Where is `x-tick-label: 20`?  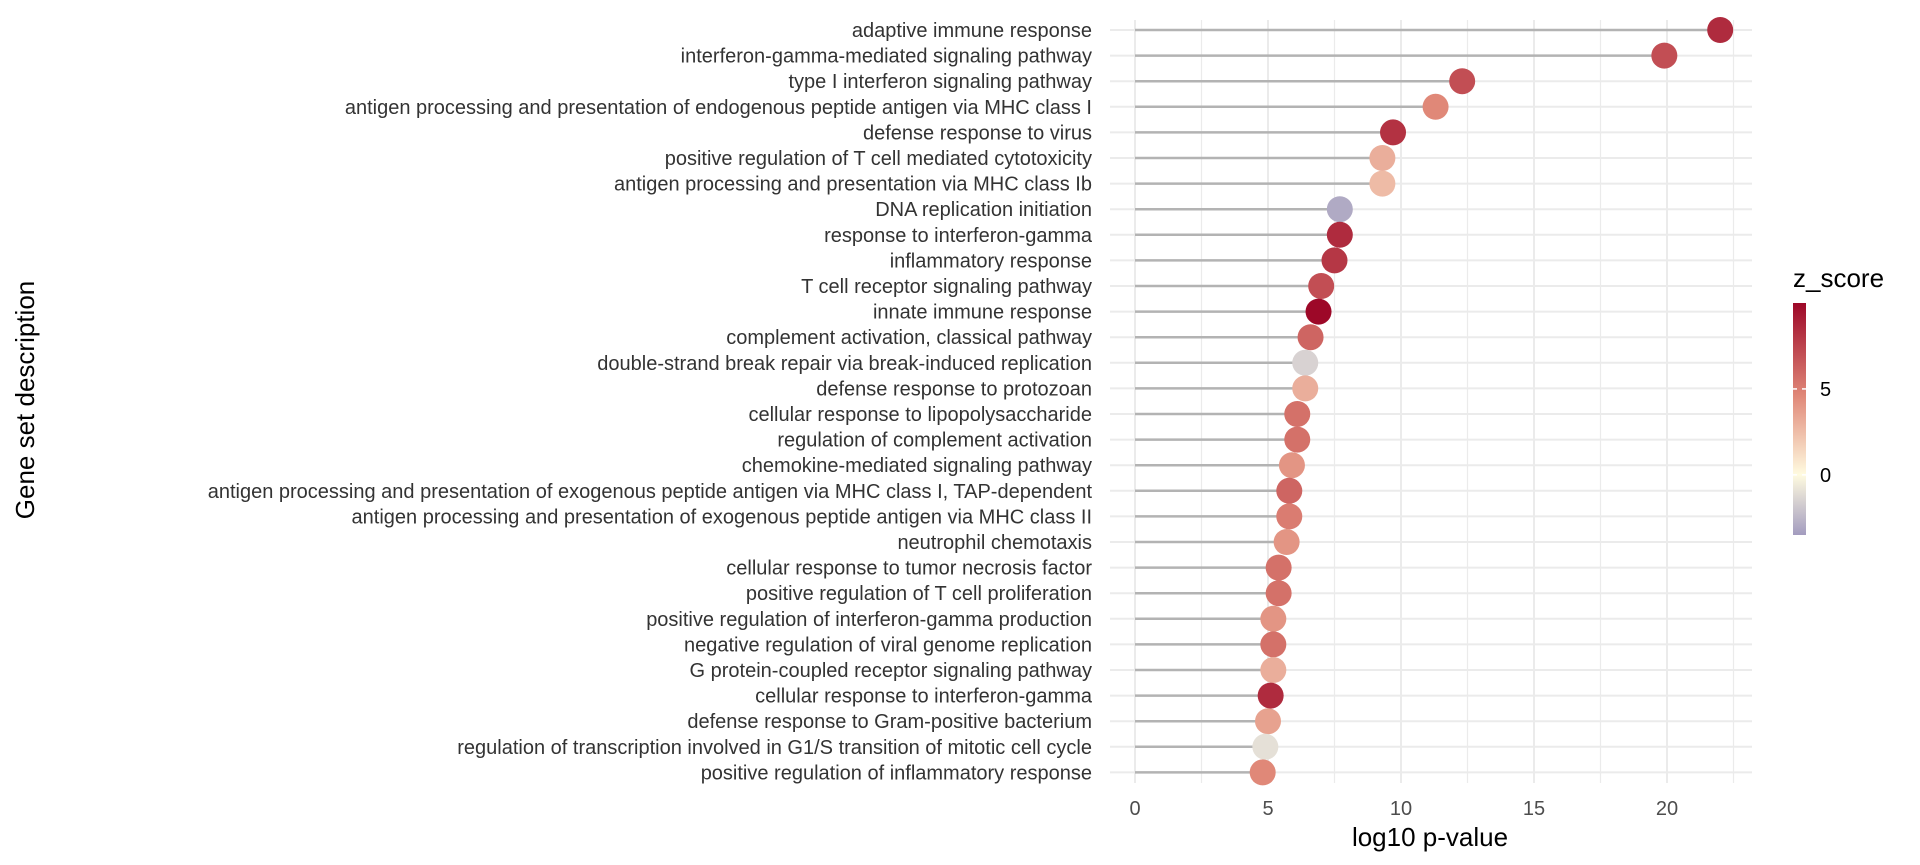 x-tick-label: 20 is located at coordinates (1667, 809).